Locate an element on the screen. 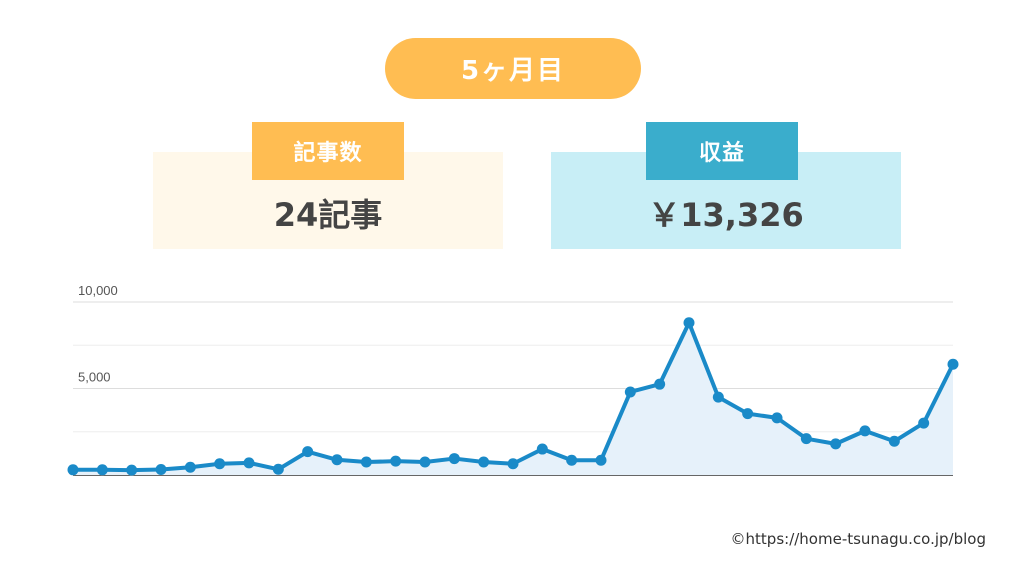  period-badge: 5ヶ月目 is located at coordinates (513, 68).